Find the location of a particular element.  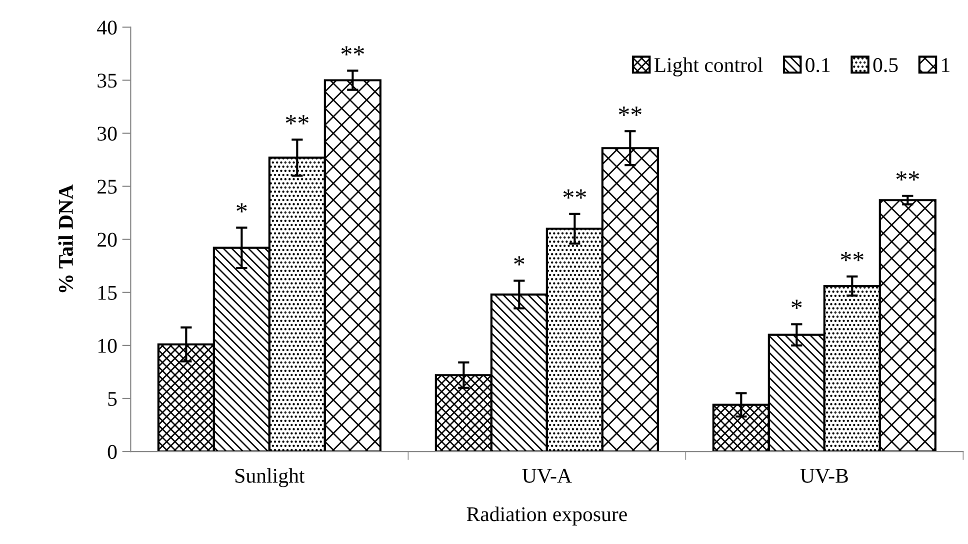

y-tick-label: 15 is located at coordinates (107, 293).